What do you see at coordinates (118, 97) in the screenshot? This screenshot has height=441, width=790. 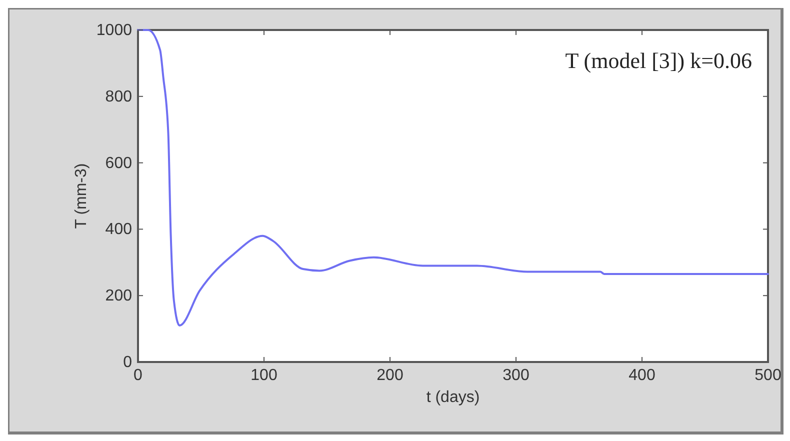 I see `y-tick-label: 800` at bounding box center [118, 97].